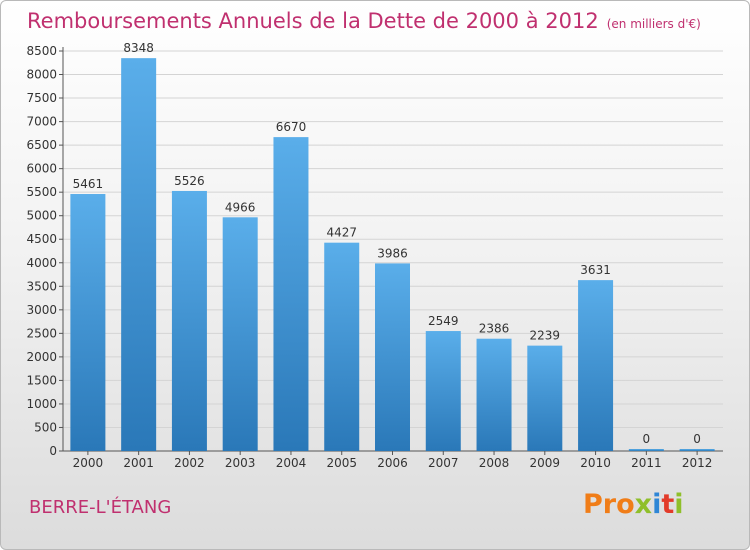  Describe the element at coordinates (291, 127) in the screenshot. I see `data-label: 6670` at that location.